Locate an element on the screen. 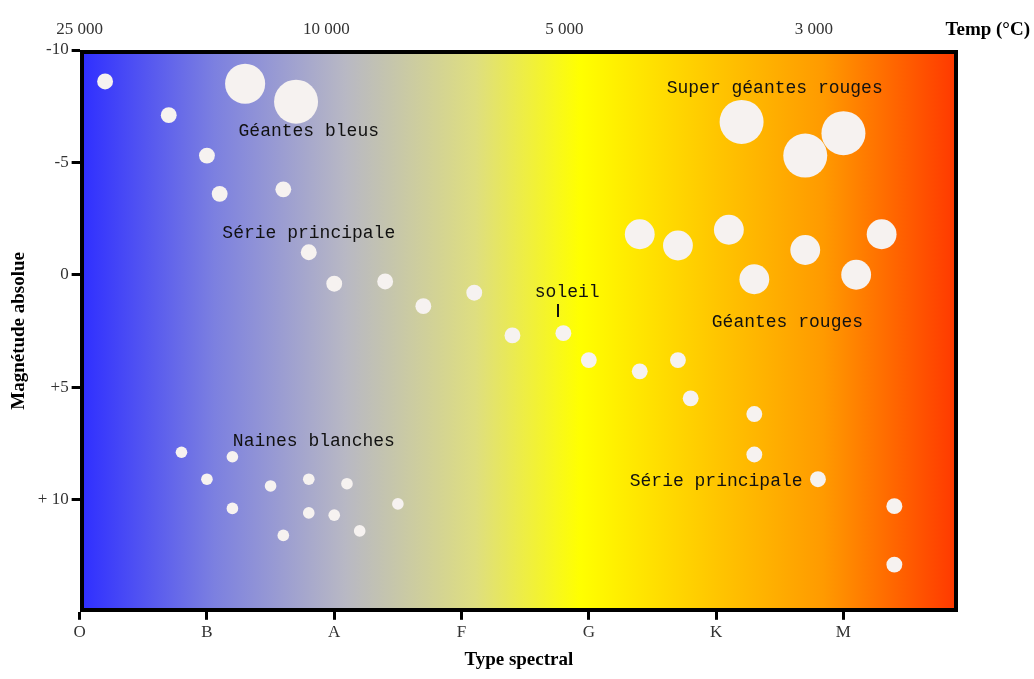 This screenshot has height=679, width=1034. annotation: Géantes rouges is located at coordinates (787, 321).